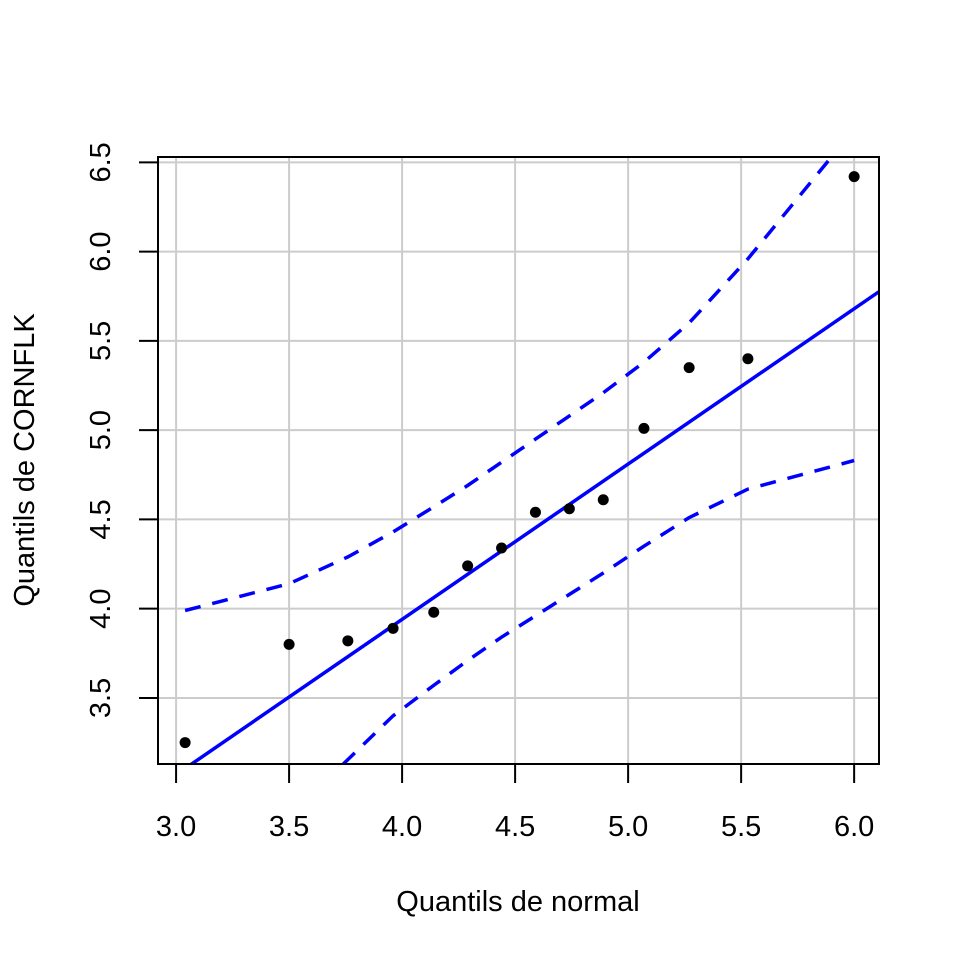 This screenshot has height=960, width=960. Describe the element at coordinates (101, 430) in the screenshot. I see `y-tick-label: 5.0` at that location.